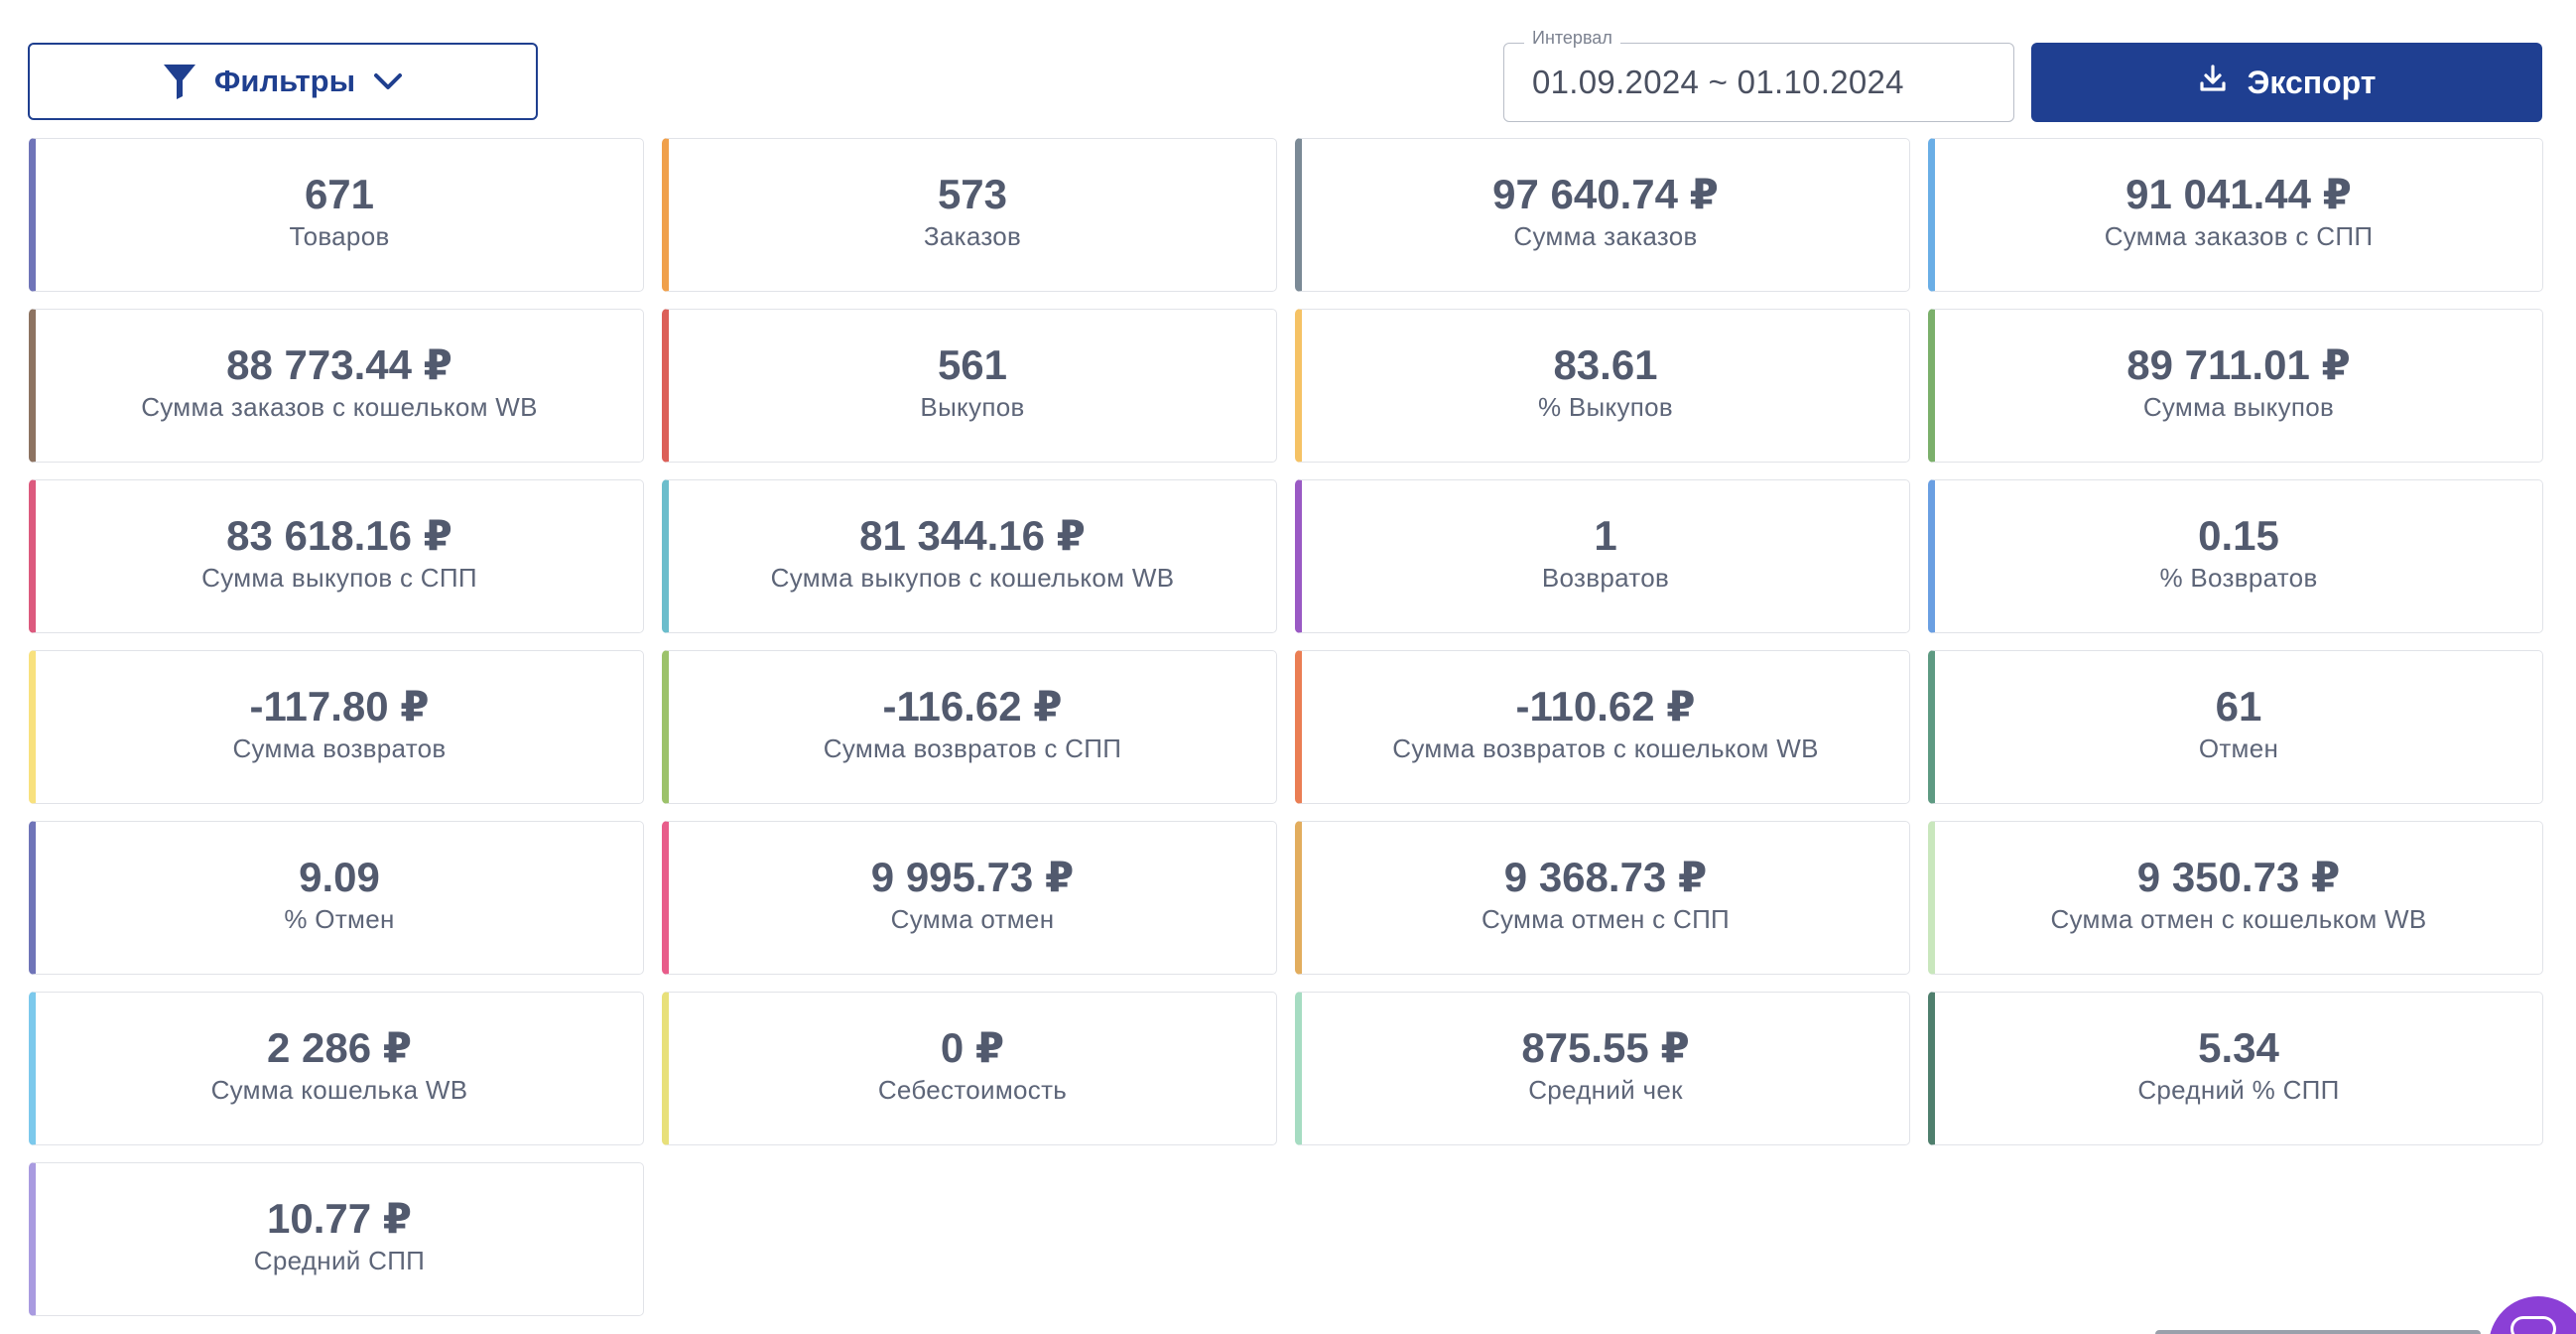  Describe the element at coordinates (2239, 919) in the screenshot. I see `stat-label: Сумма отмен с кошельком WB` at that location.